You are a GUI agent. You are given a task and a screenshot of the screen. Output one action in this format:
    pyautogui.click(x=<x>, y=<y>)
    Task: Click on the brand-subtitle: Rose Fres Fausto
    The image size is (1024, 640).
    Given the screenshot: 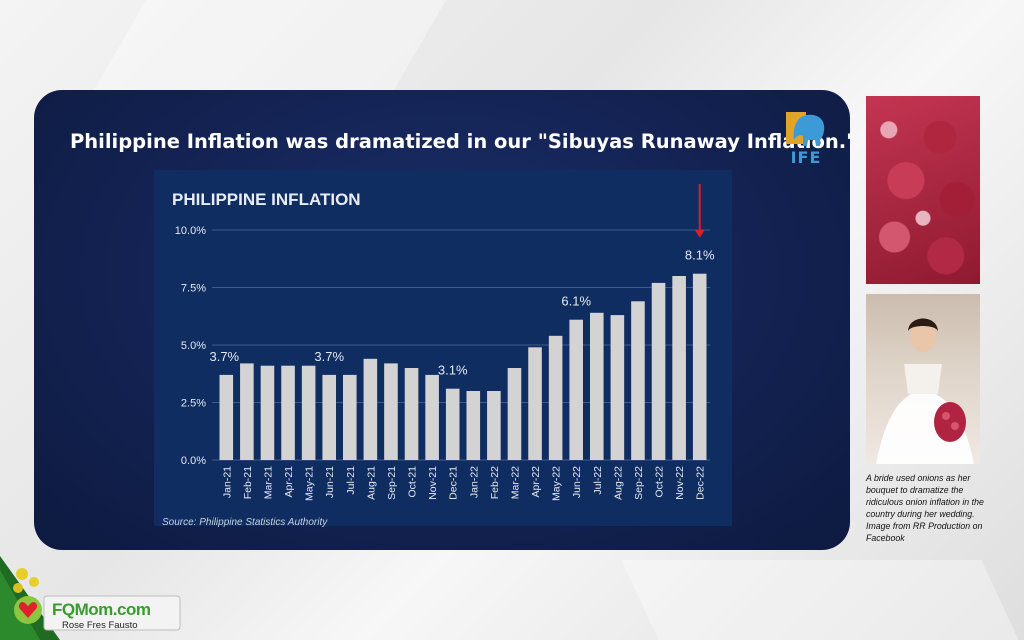 What is the action you would take?
    pyautogui.click(x=100, y=625)
    